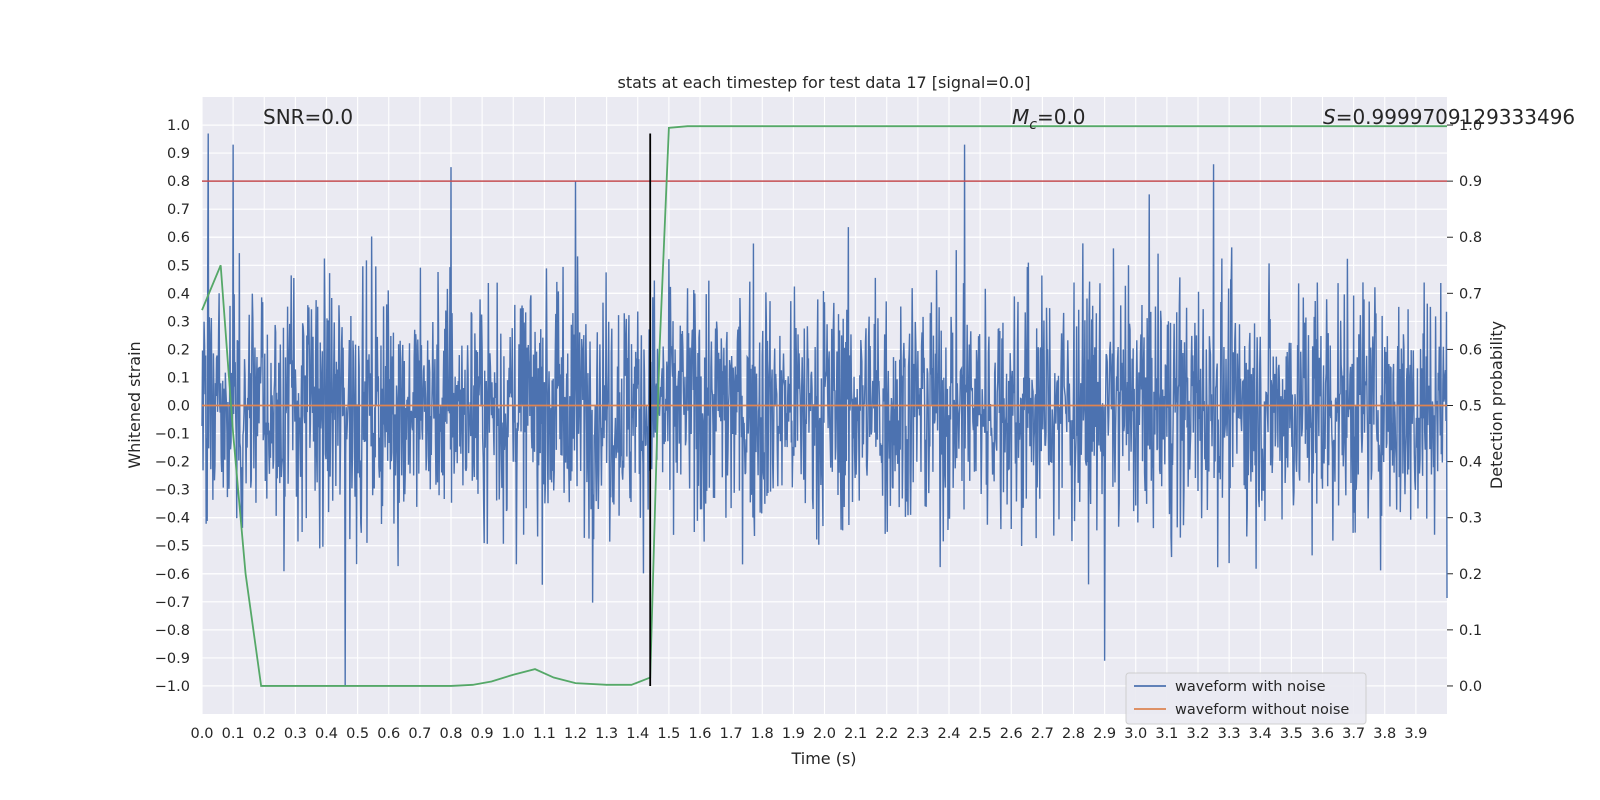 The image size is (1600, 800). Describe the element at coordinates (178, 210) in the screenshot. I see `y-tick-label-left: 0.7` at that location.